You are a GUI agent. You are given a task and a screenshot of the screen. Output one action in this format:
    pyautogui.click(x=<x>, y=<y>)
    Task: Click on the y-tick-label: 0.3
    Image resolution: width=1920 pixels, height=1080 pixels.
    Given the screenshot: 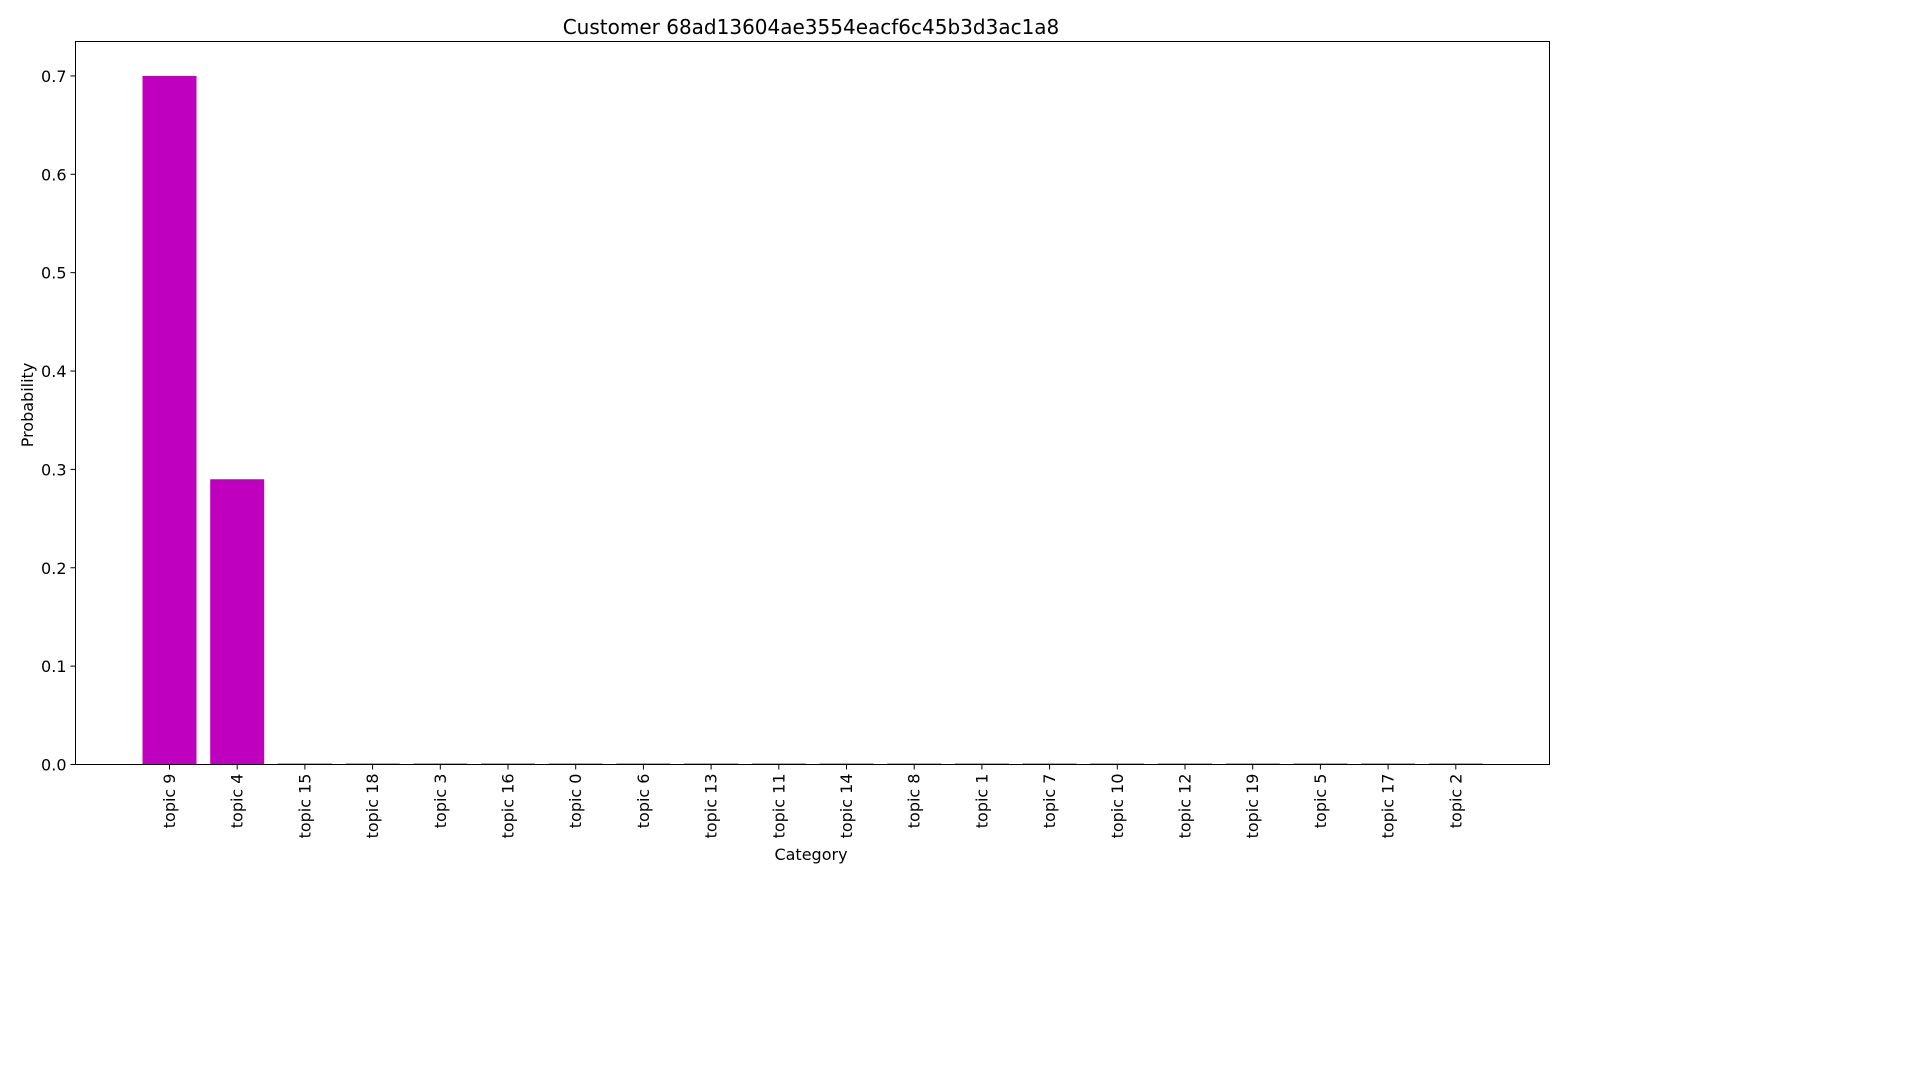 What is the action you would take?
    pyautogui.click(x=53, y=469)
    